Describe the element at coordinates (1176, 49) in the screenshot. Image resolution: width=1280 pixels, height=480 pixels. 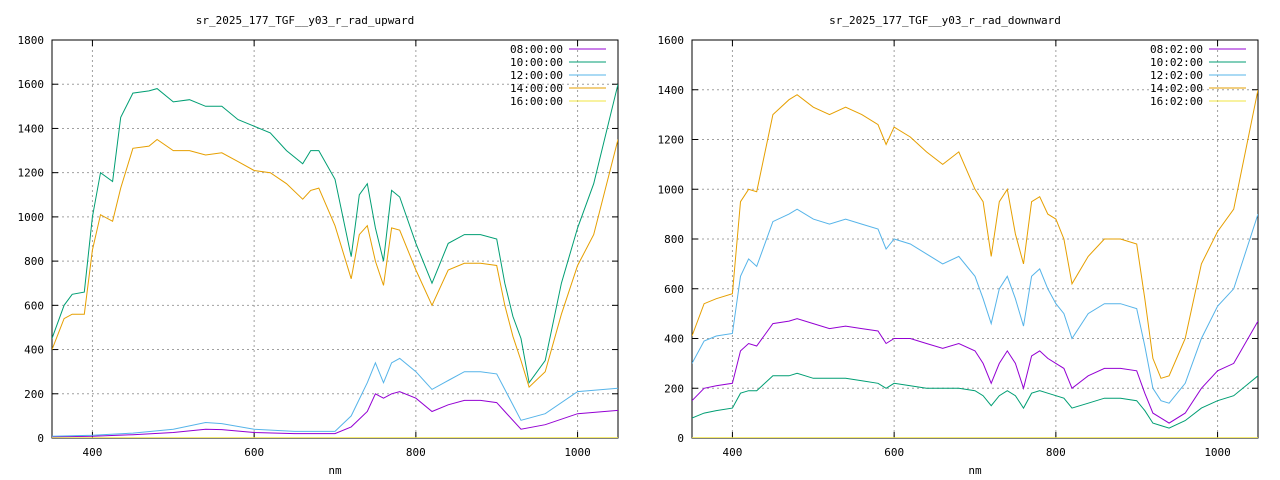
I see `legend-label: 08:02:00` at that location.